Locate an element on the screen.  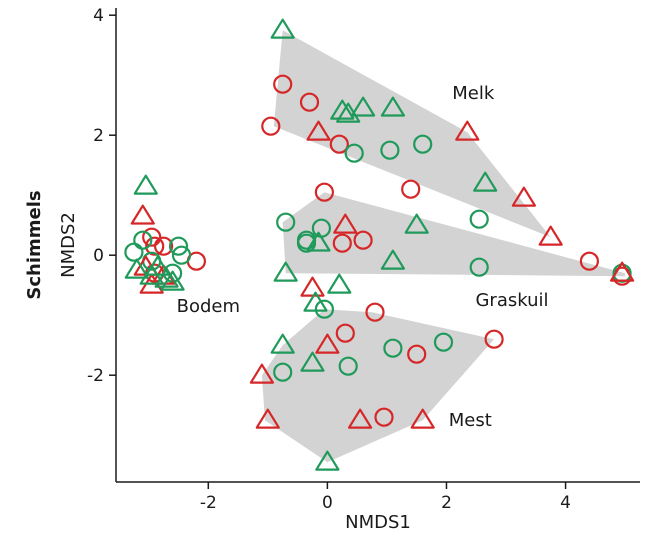
x-axis-label: NMDS1 is located at coordinates (378, 522).